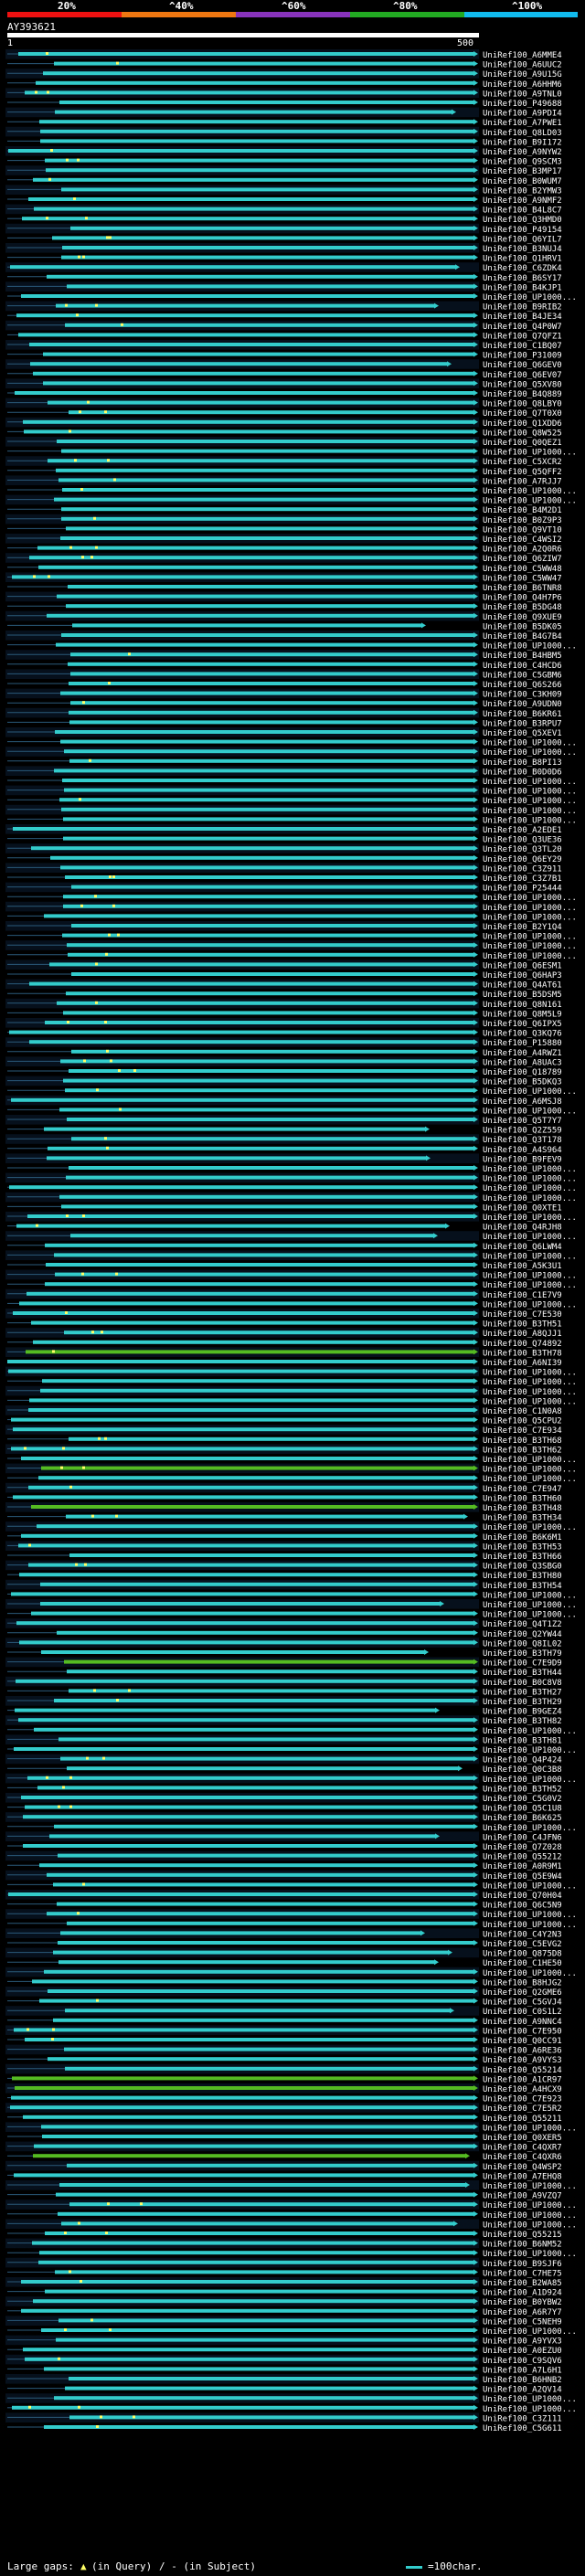  Describe the element at coordinates (522, 1062) in the screenshot. I see `hit-label: UniRef100_A8UAC3` at that location.